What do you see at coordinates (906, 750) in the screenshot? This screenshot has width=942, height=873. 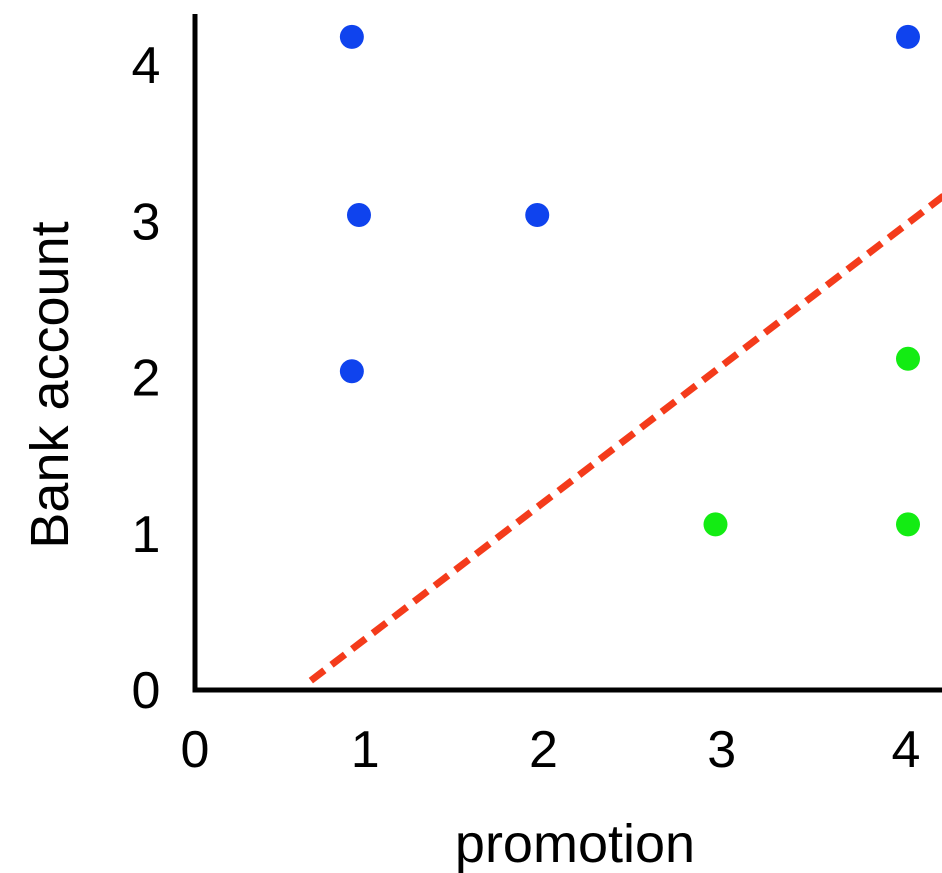 I see `x-tick-label-4: 4` at bounding box center [906, 750].